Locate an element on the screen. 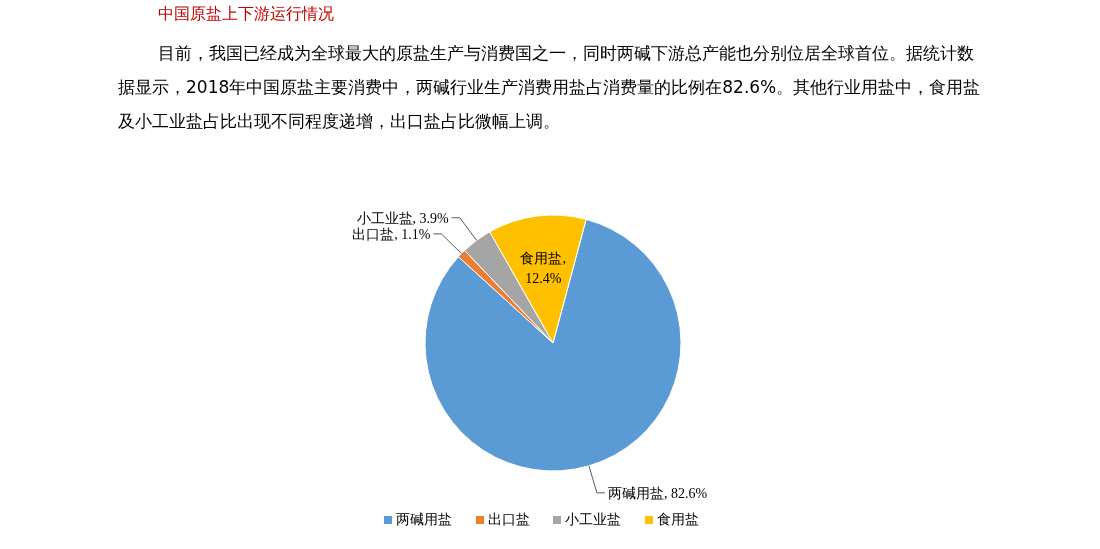 This screenshot has height=549, width=1100. subtitle: 目前，我国已经成为全球最大的原盐生产与消费国之一，同时两碱下游总产能也分别位居全球首位。据统计数据显示，2018年中国原盐主要消费中，两碱行业生产消费用盐占消费量的比例在82.6%。其他行业用盐中，食用盐及小工业盐占比出现不同程度递增，出口盐占比微幅上调。 is located at coordinates (550, 87).